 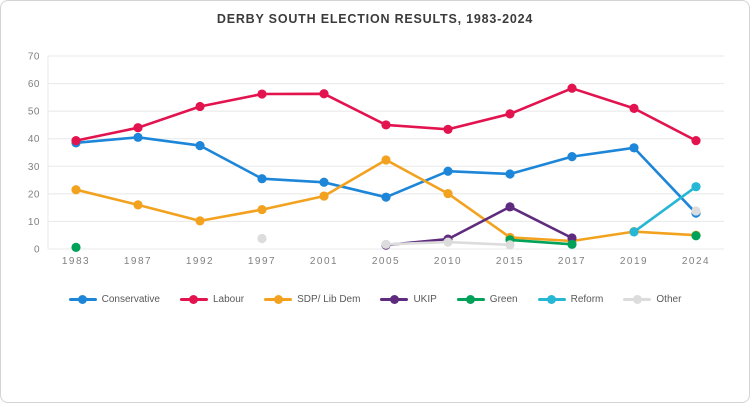 I want to click on svg-text: 2019, so click(x=634, y=261).